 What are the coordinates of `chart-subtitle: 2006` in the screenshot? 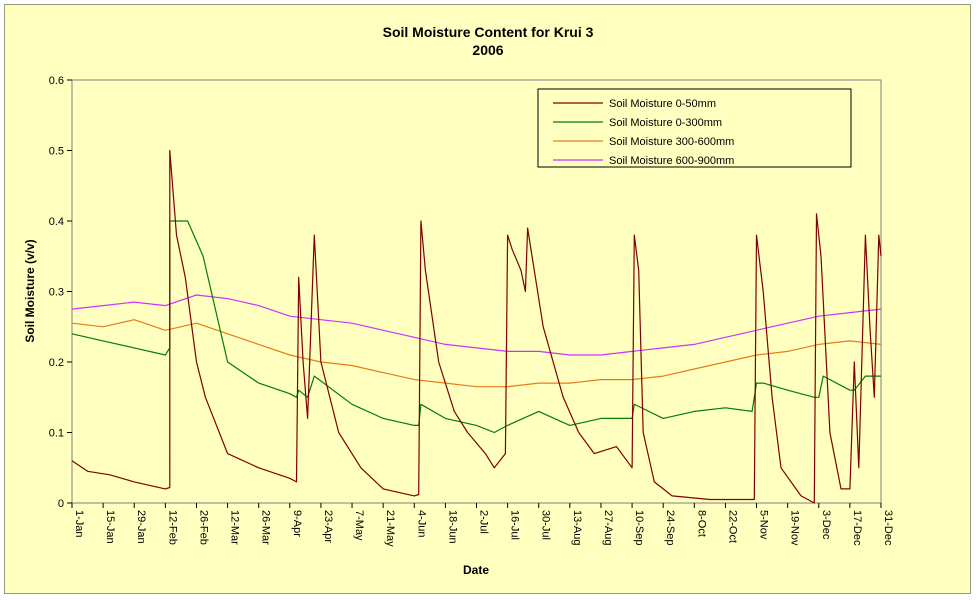 It's located at (487, 50).